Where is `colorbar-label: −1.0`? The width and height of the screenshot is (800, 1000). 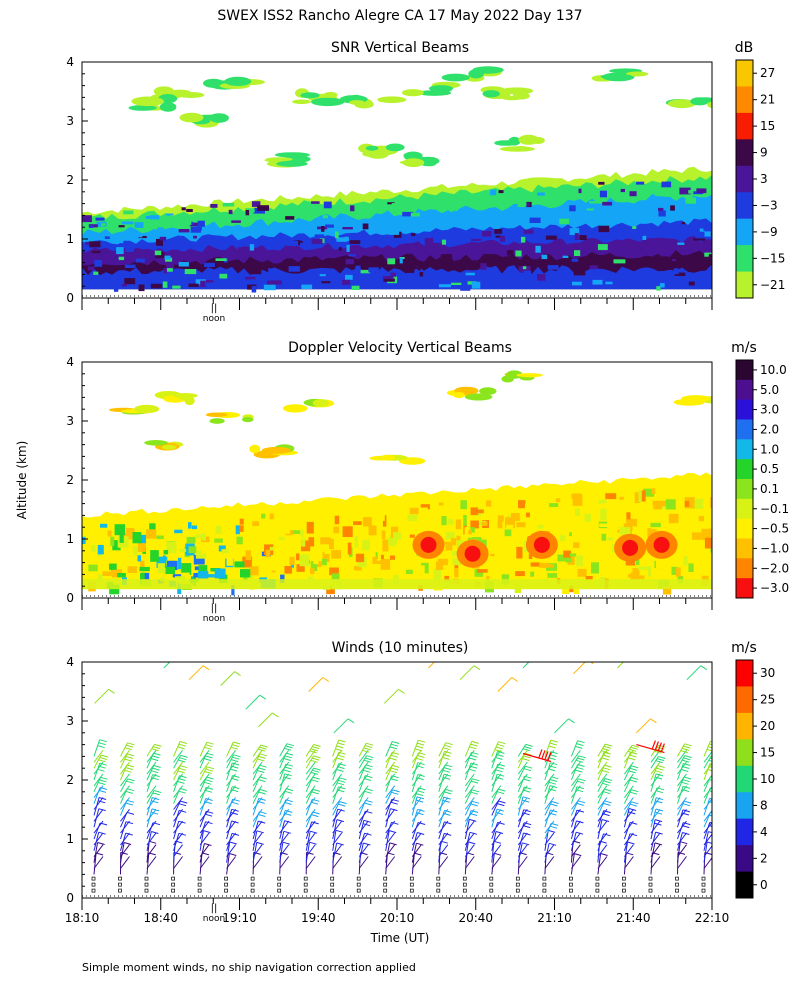 colorbar-label: −1.0 is located at coordinates (774, 548).